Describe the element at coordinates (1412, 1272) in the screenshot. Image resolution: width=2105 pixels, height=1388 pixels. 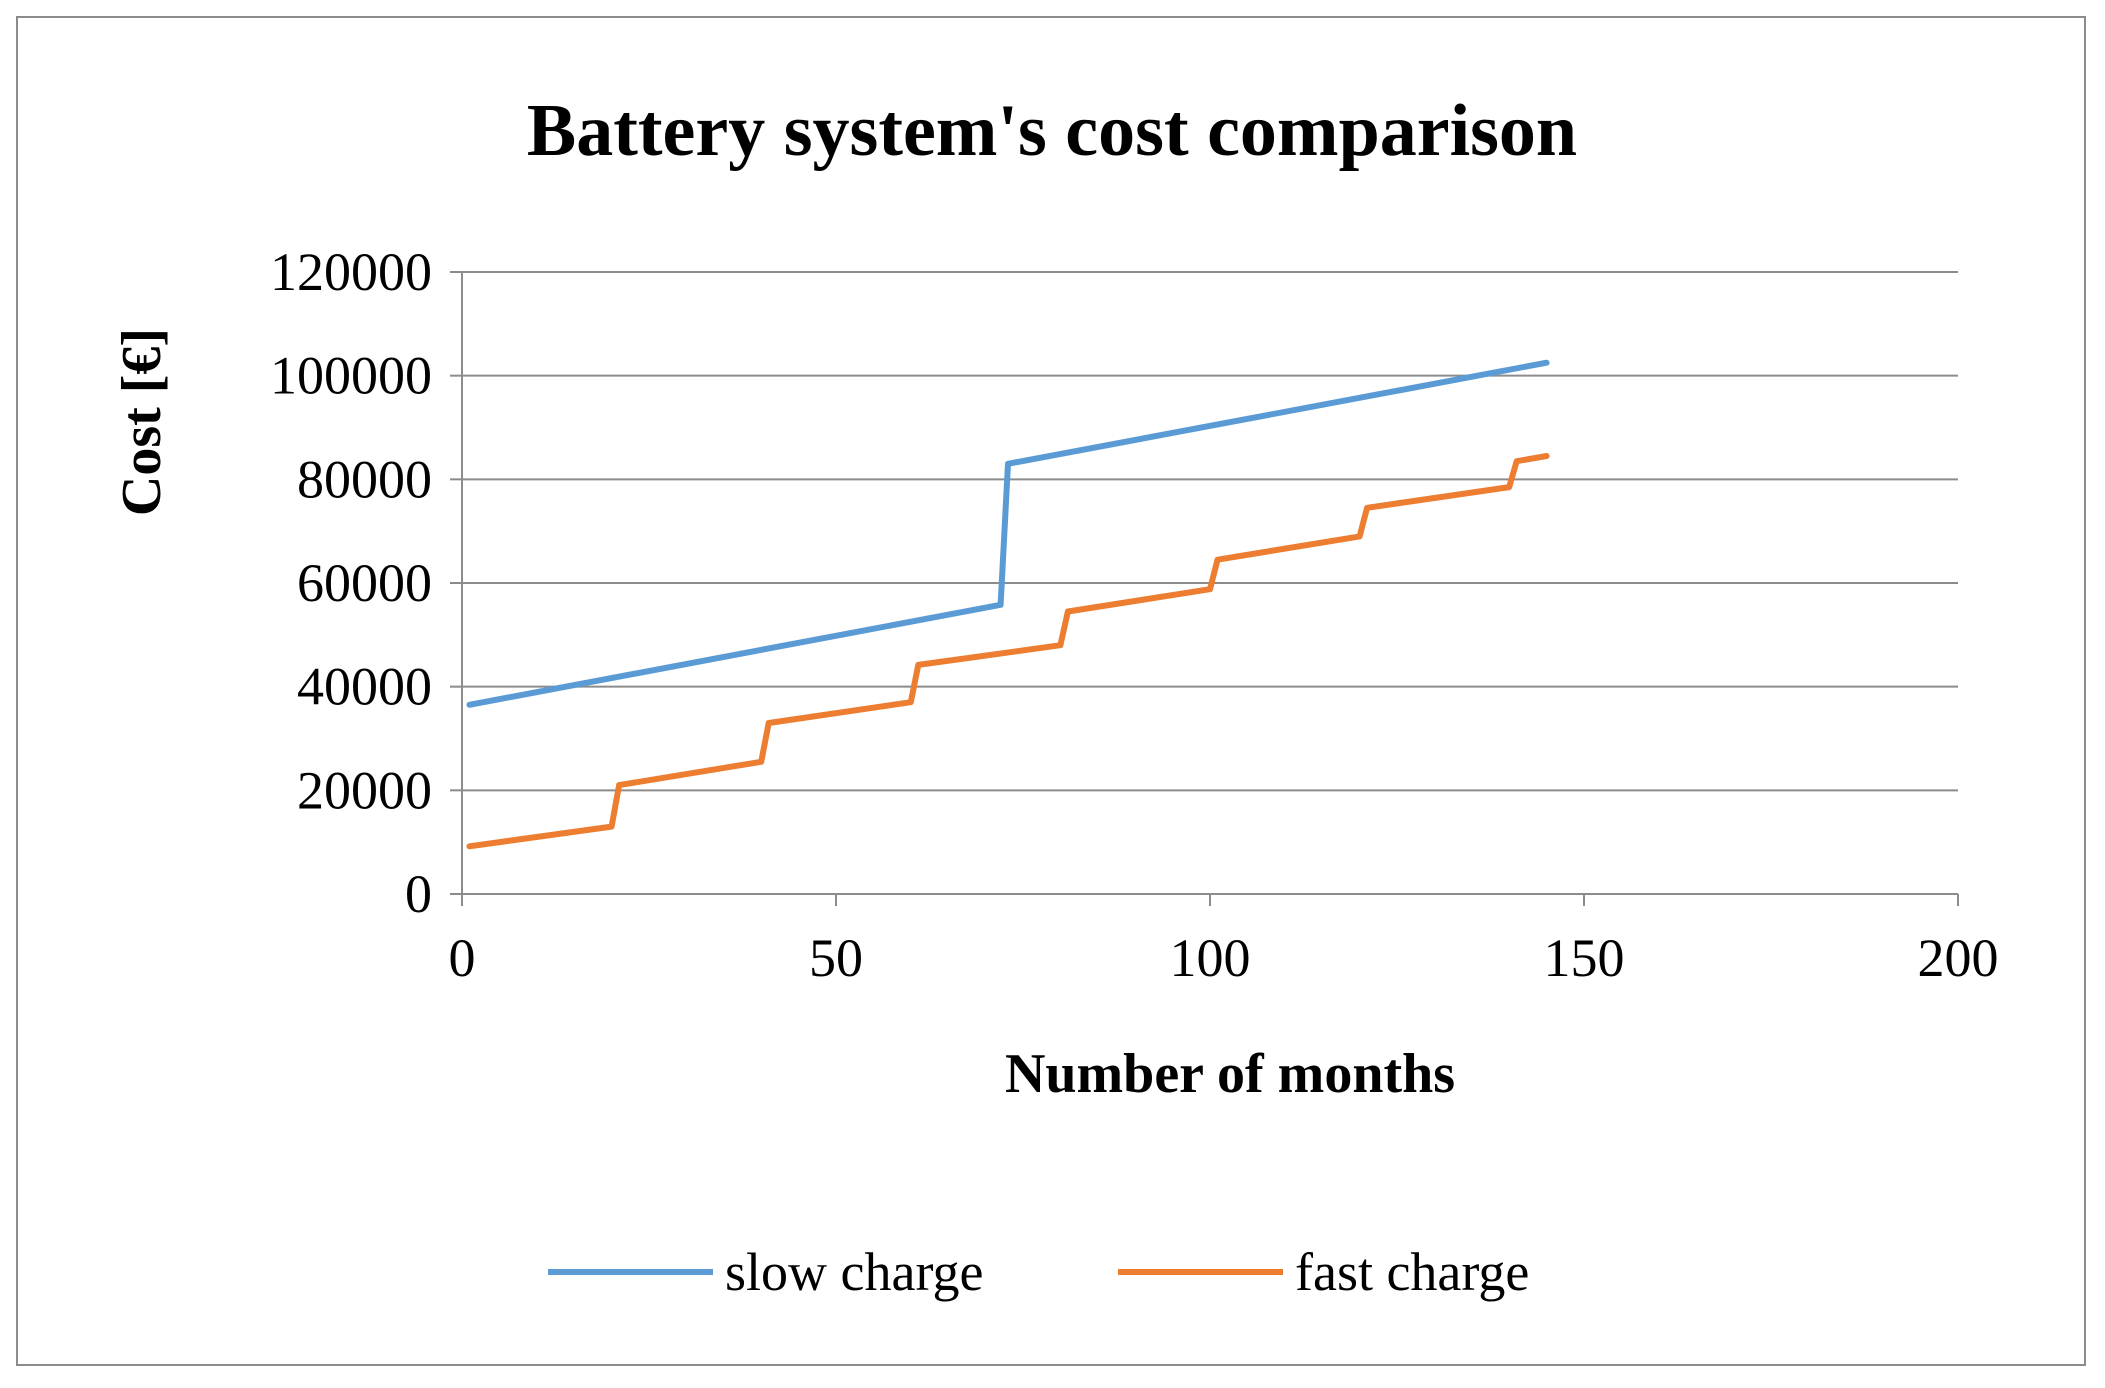
I see `legend-label-fast-charge: fast charge` at that location.